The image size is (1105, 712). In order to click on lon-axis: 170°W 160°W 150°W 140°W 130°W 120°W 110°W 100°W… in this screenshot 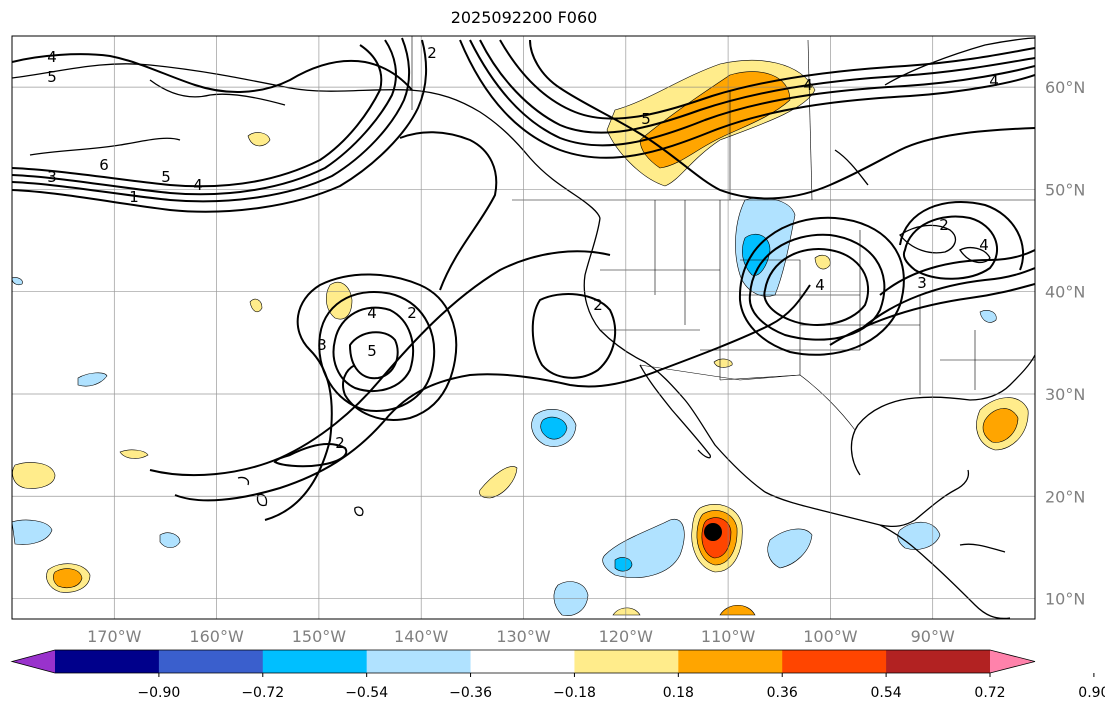, I will do `click(521, 636)`.